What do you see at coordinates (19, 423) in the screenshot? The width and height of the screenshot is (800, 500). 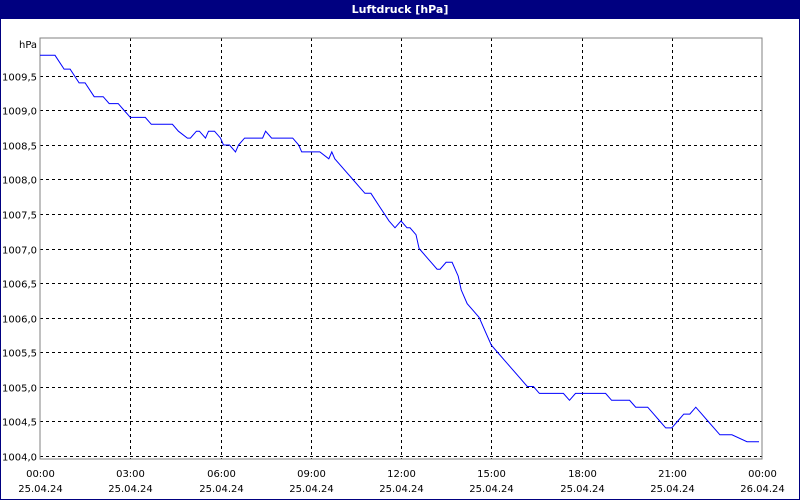 I see `y-tick-label: 1004,5` at bounding box center [19, 423].